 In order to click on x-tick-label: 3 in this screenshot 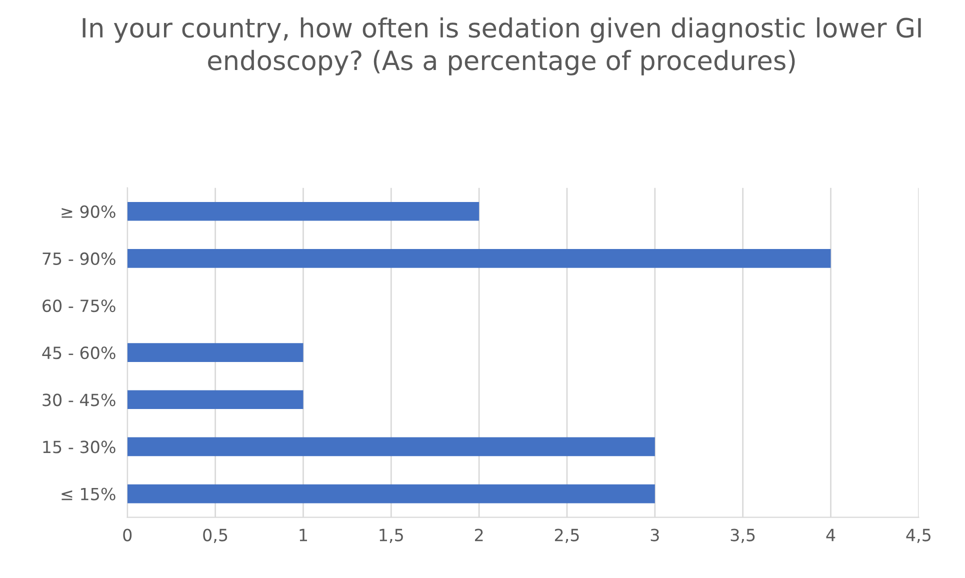, I will do `click(654, 535)`.